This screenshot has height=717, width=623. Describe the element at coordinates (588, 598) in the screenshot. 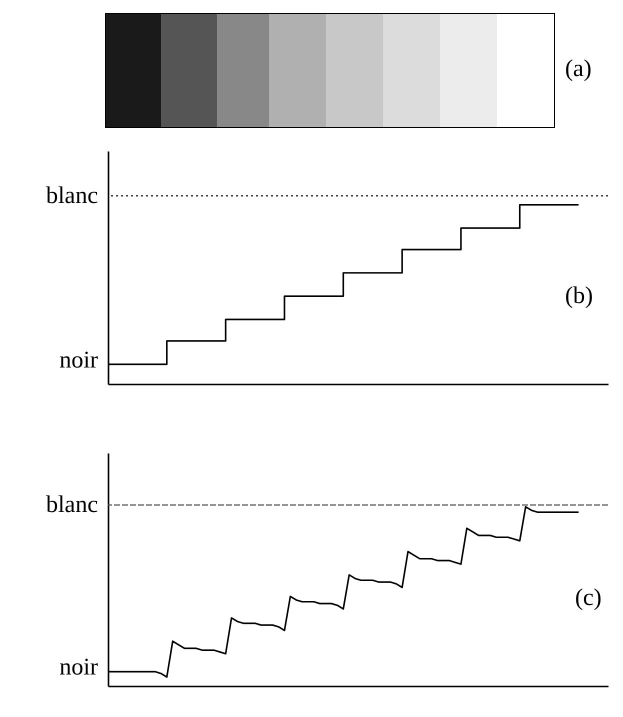

I see `annotation: (c)` at that location.